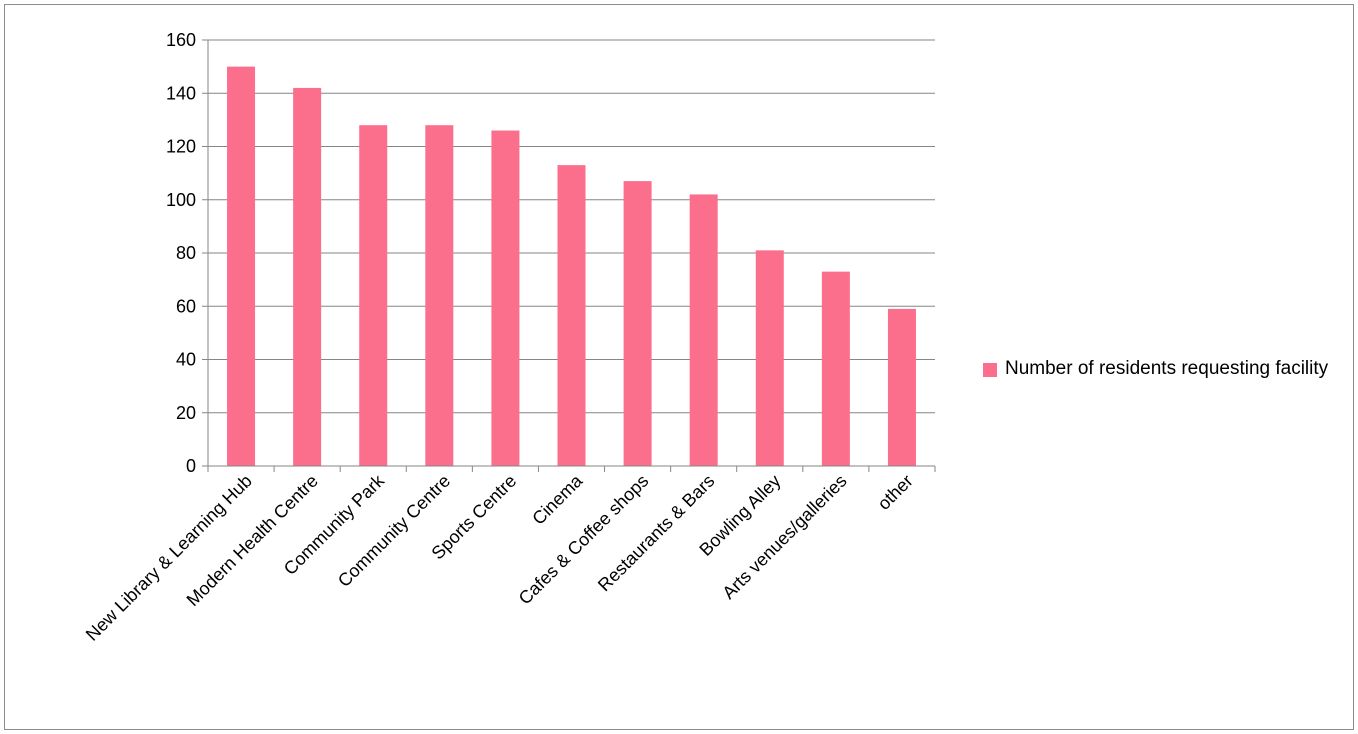  Describe the element at coordinates (186, 360) in the screenshot. I see `y-tick-label: 40` at that location.